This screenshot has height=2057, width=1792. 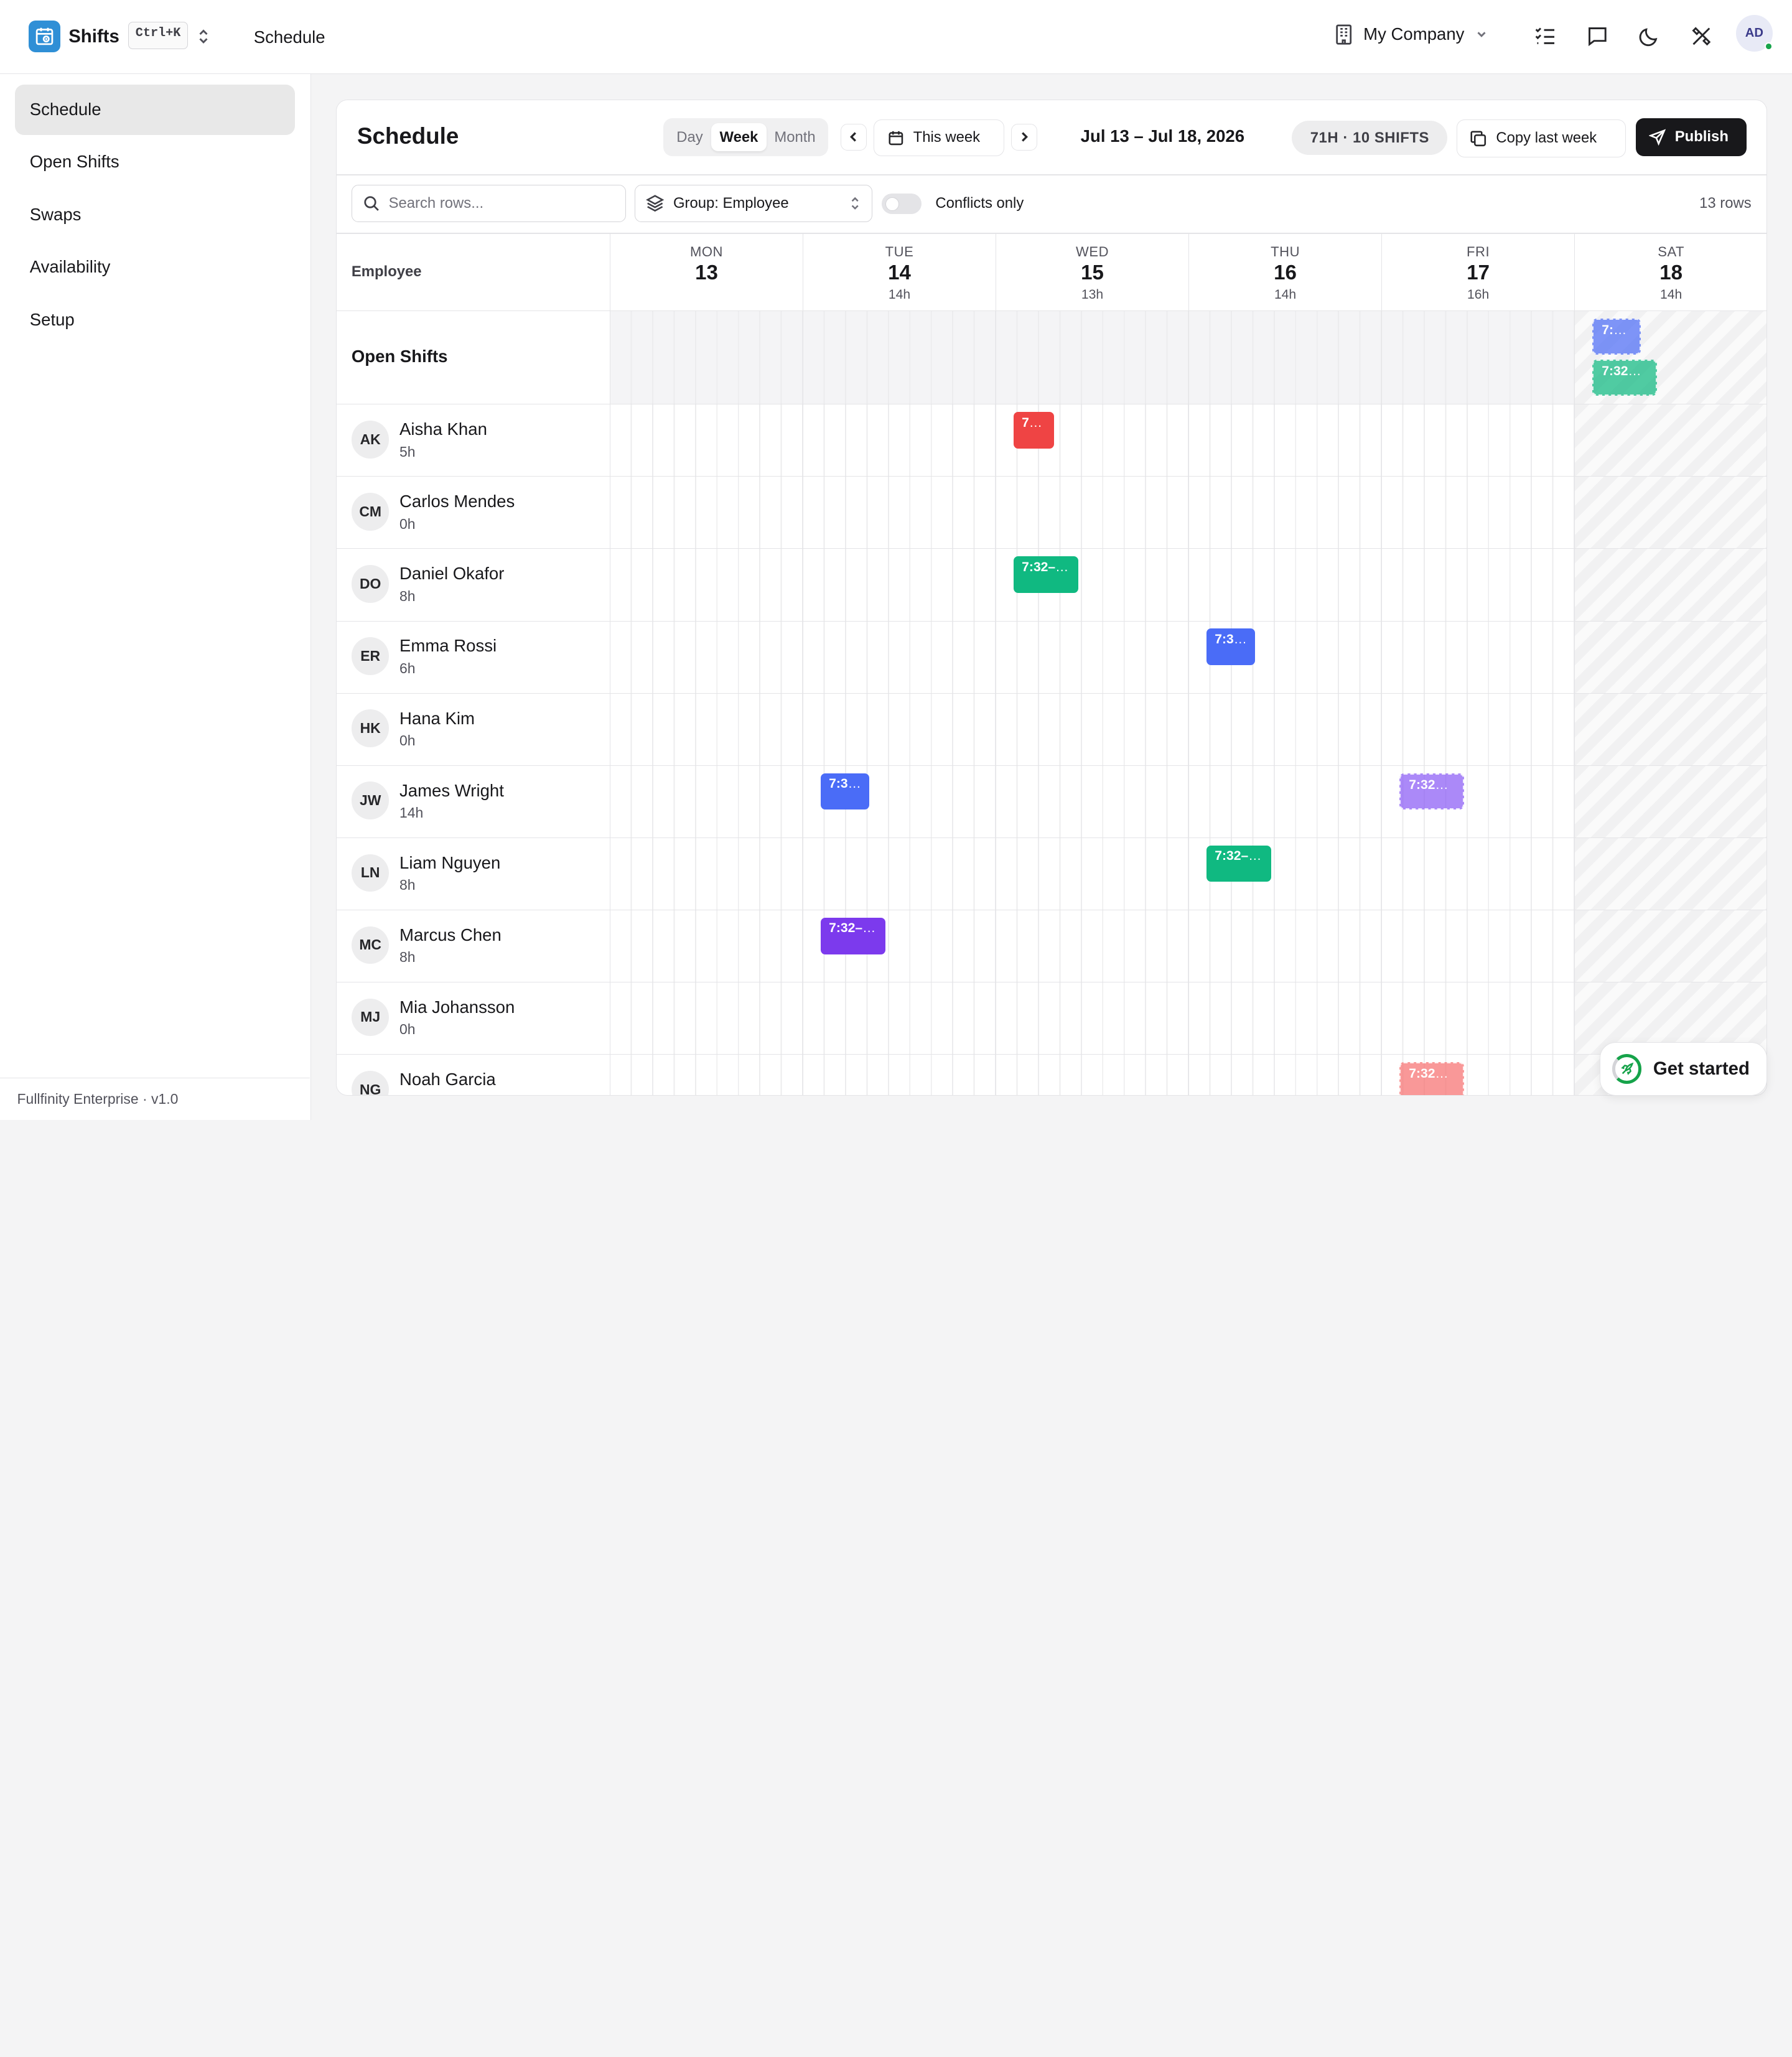 I want to click on employee-name: Carlos Mendes, so click(x=457, y=501).